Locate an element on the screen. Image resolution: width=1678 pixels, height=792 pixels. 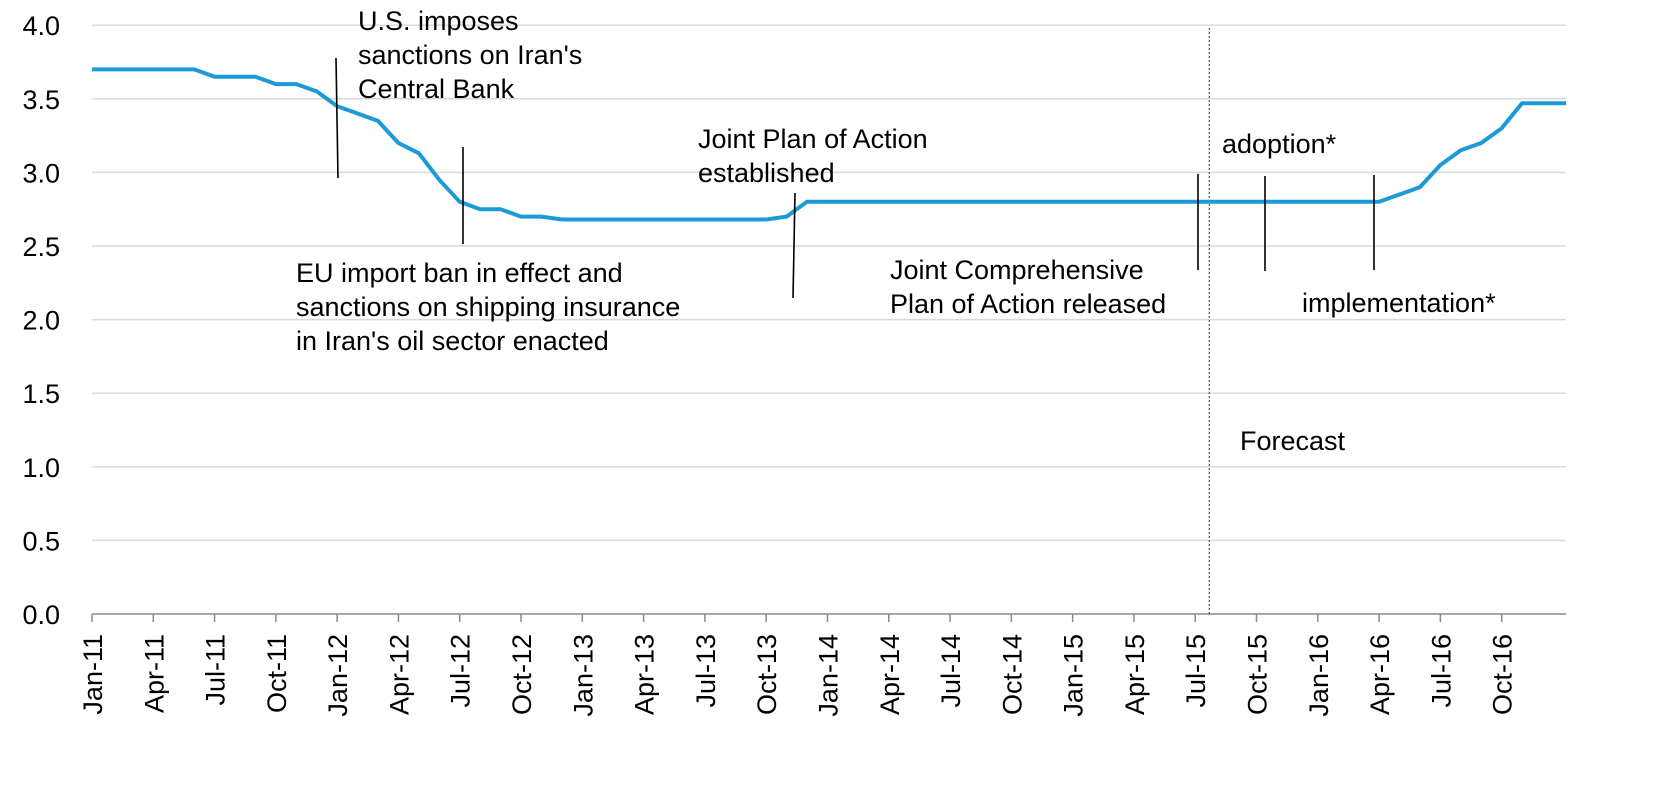
x-tick-label: Apr-13 is located at coordinates (645, 674).